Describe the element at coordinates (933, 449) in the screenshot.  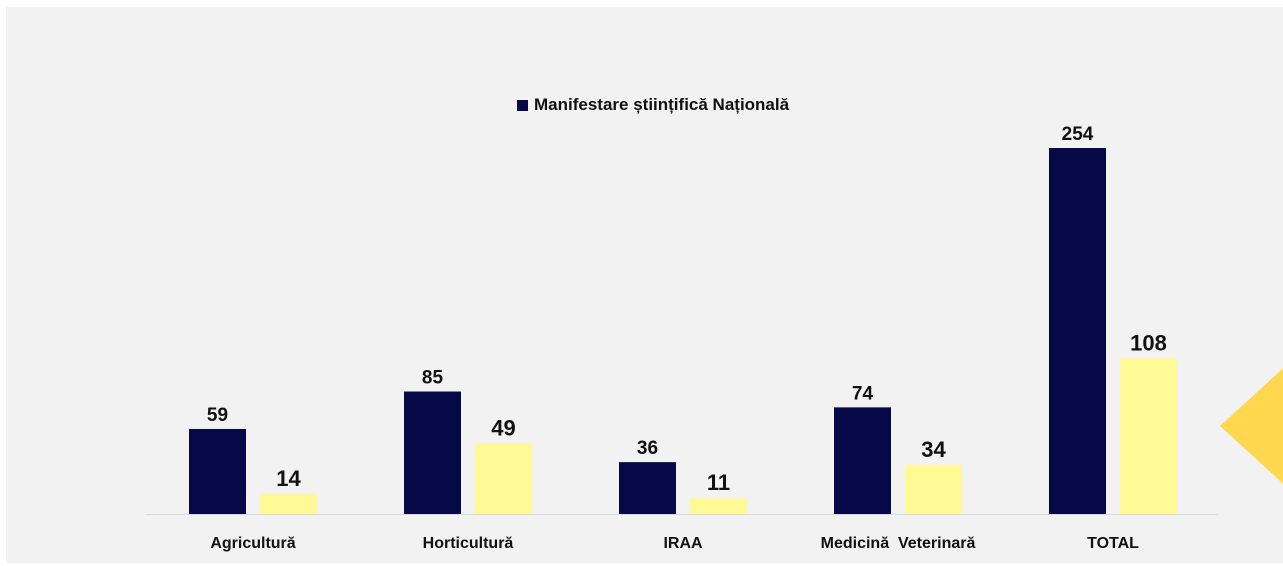
I see `data-label-s2-3: 34` at that location.